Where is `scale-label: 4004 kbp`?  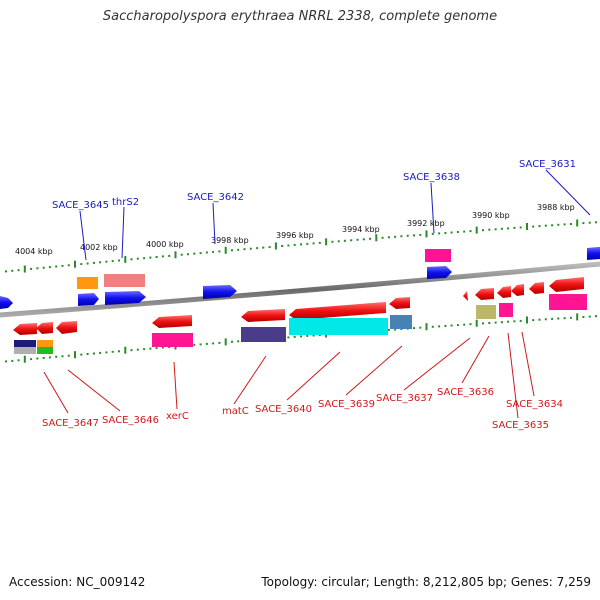
scale-label: 4004 kbp is located at coordinates (34, 251).